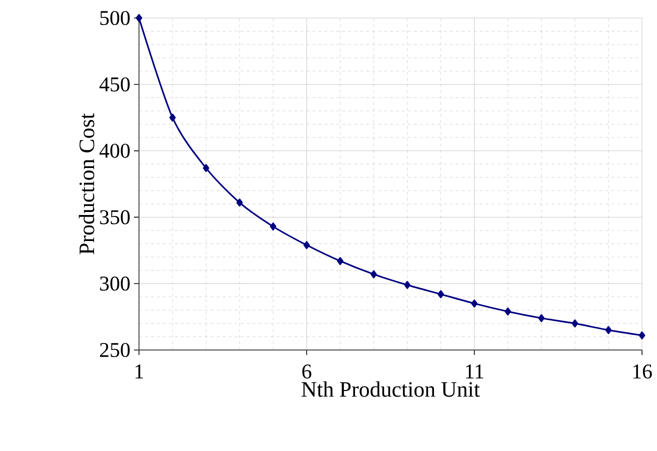 The image size is (657, 451). I want to click on y-tick-label: 250, so click(115, 350).